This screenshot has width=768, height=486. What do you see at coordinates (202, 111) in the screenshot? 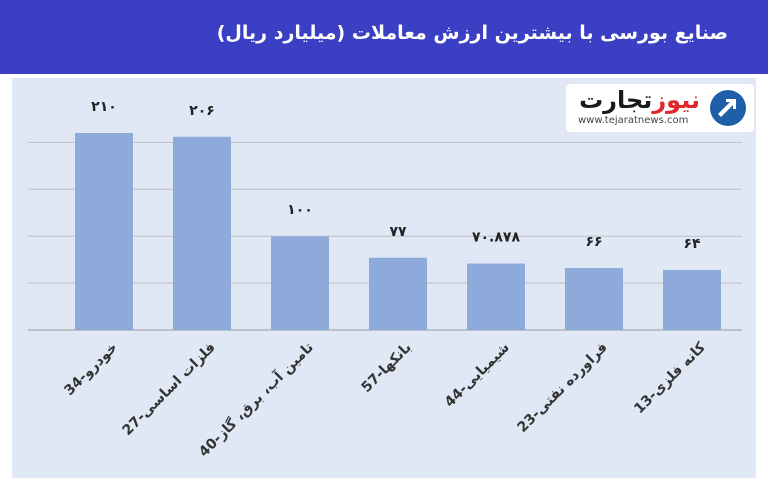
I see `data-label: ۲۰۶` at bounding box center [202, 111].